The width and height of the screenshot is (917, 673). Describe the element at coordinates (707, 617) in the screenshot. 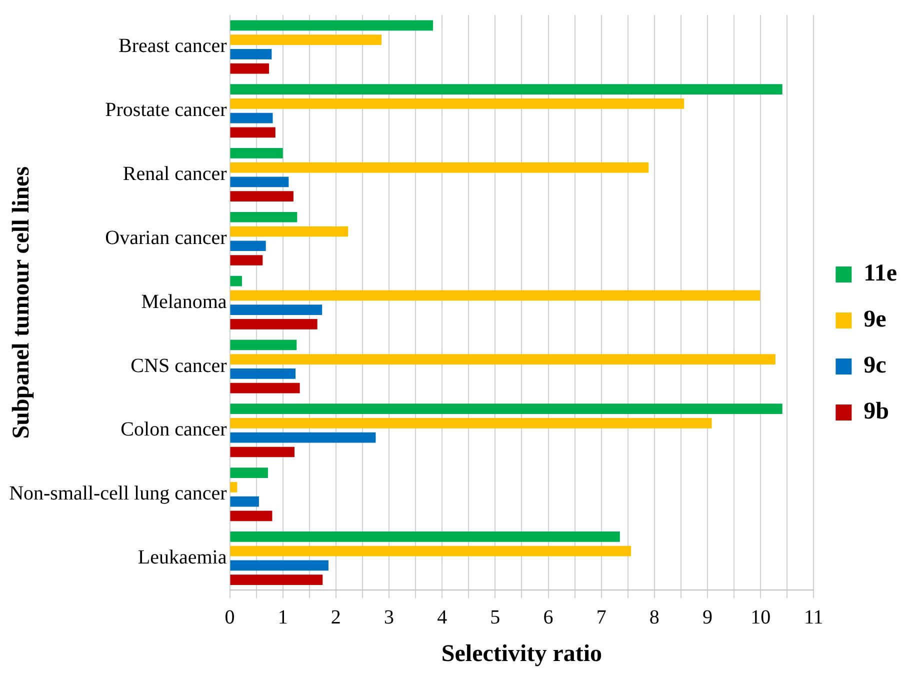

I see `x-tick-label: 9` at that location.